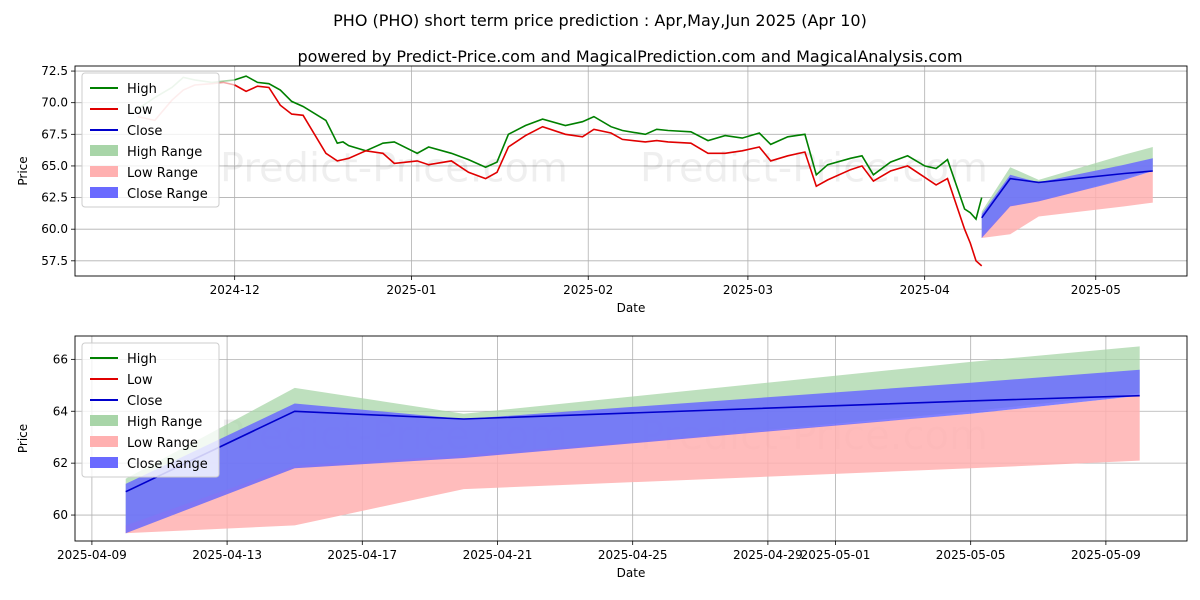  I want to click on x-tick-label: 2025-04-13, so click(227, 555).